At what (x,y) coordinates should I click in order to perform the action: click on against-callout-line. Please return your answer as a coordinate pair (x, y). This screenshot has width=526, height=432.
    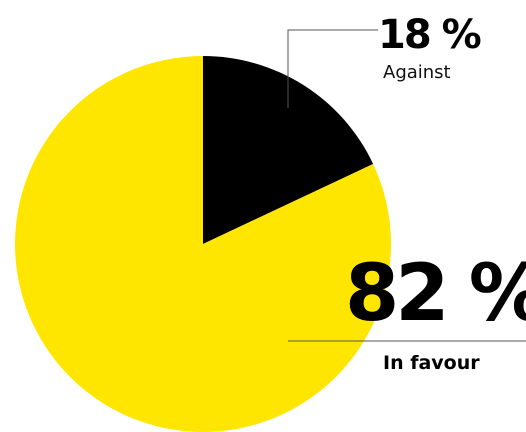
    Looking at the image, I should click on (332, 68).